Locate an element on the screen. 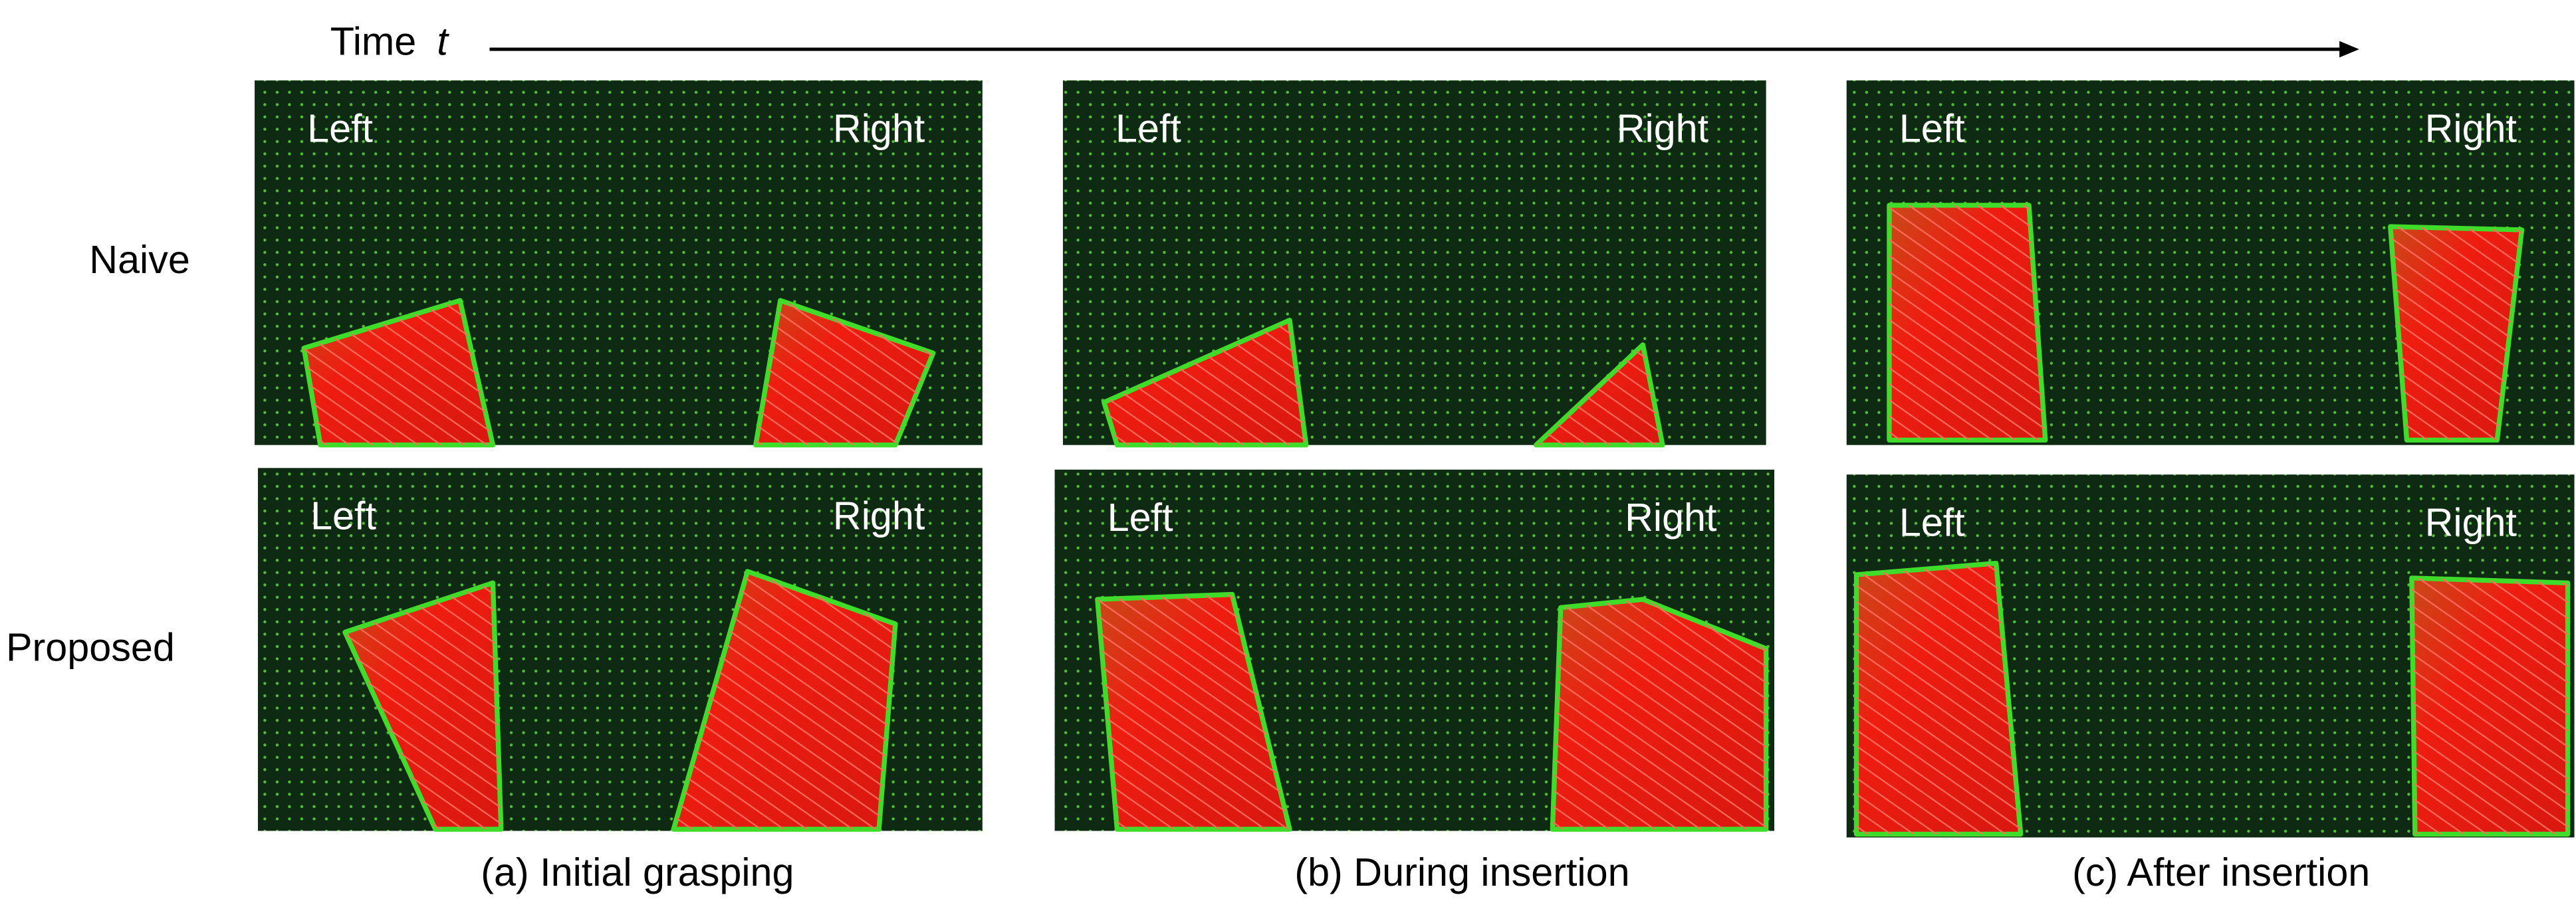 This screenshot has width=2576, height=901. caption: (a) Initial grasping is located at coordinates (637, 872).